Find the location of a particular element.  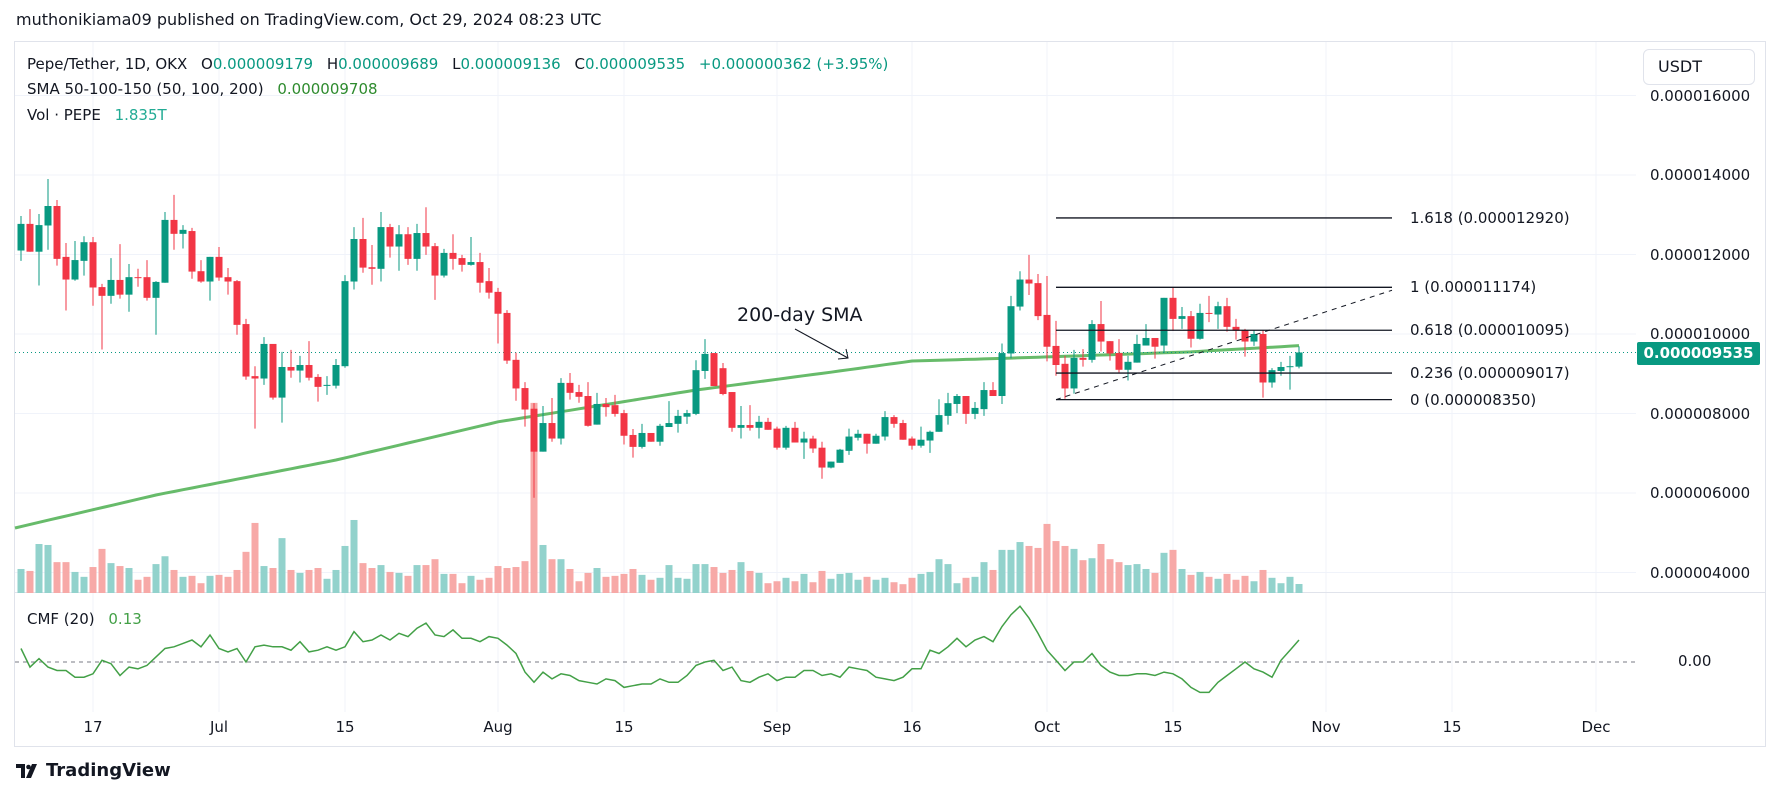

fib-trend-line is located at coordinates (1224, 345).